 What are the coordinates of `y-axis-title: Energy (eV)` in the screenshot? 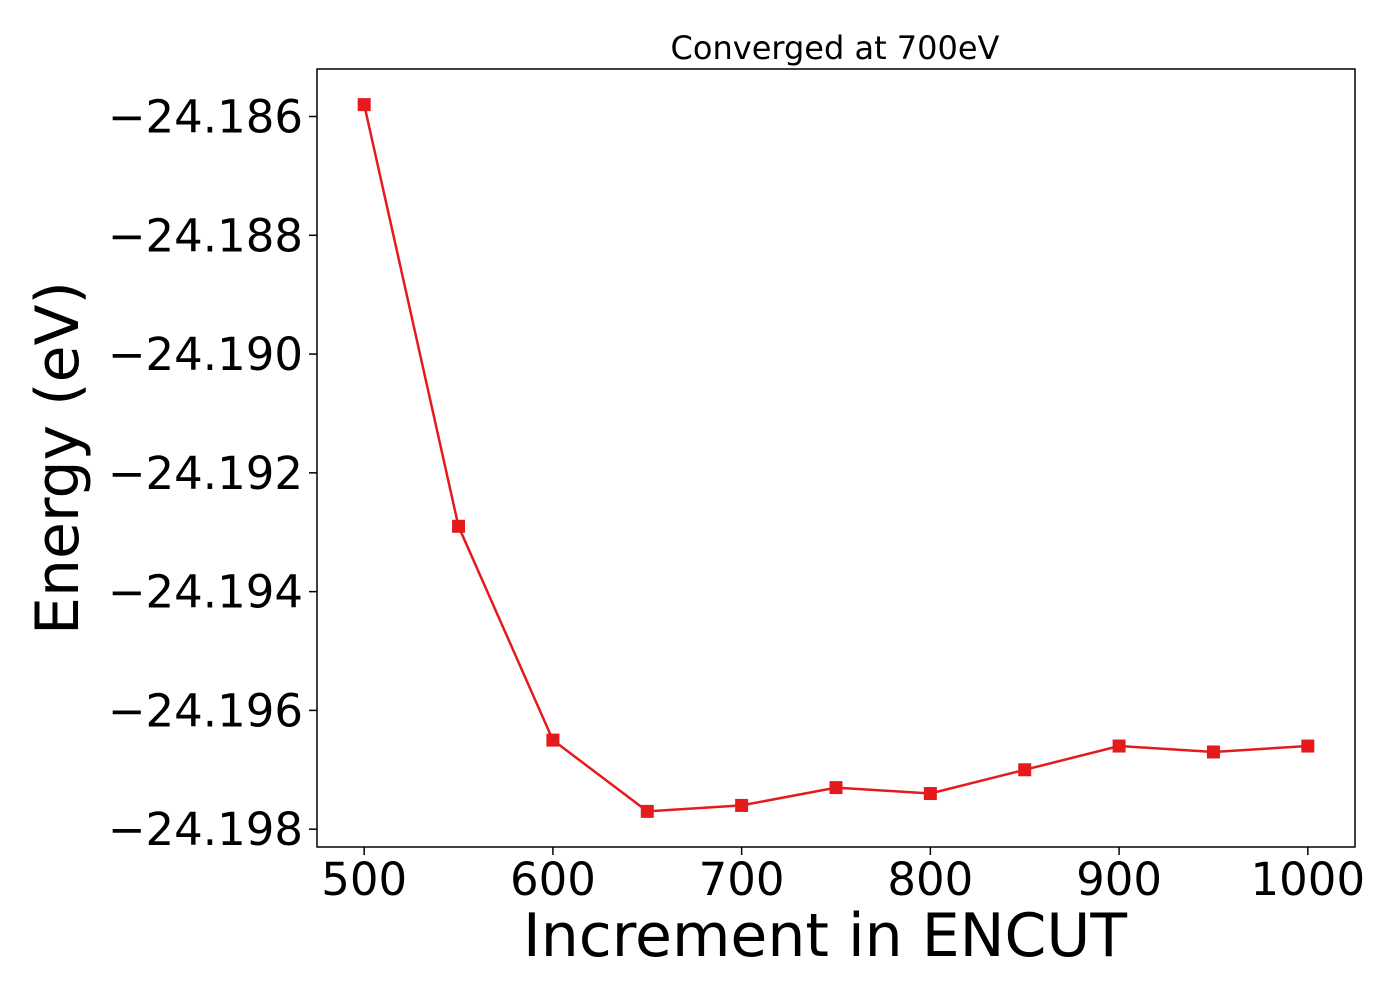 It's located at (58, 458).